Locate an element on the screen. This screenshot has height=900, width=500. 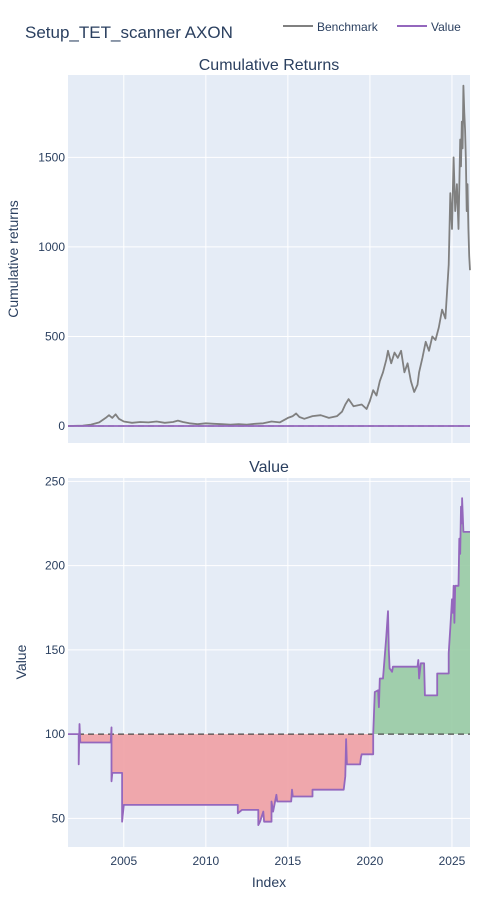
bottom-y-tick-labels: 50 100 150 200 250 is located at coordinates (55, 649).